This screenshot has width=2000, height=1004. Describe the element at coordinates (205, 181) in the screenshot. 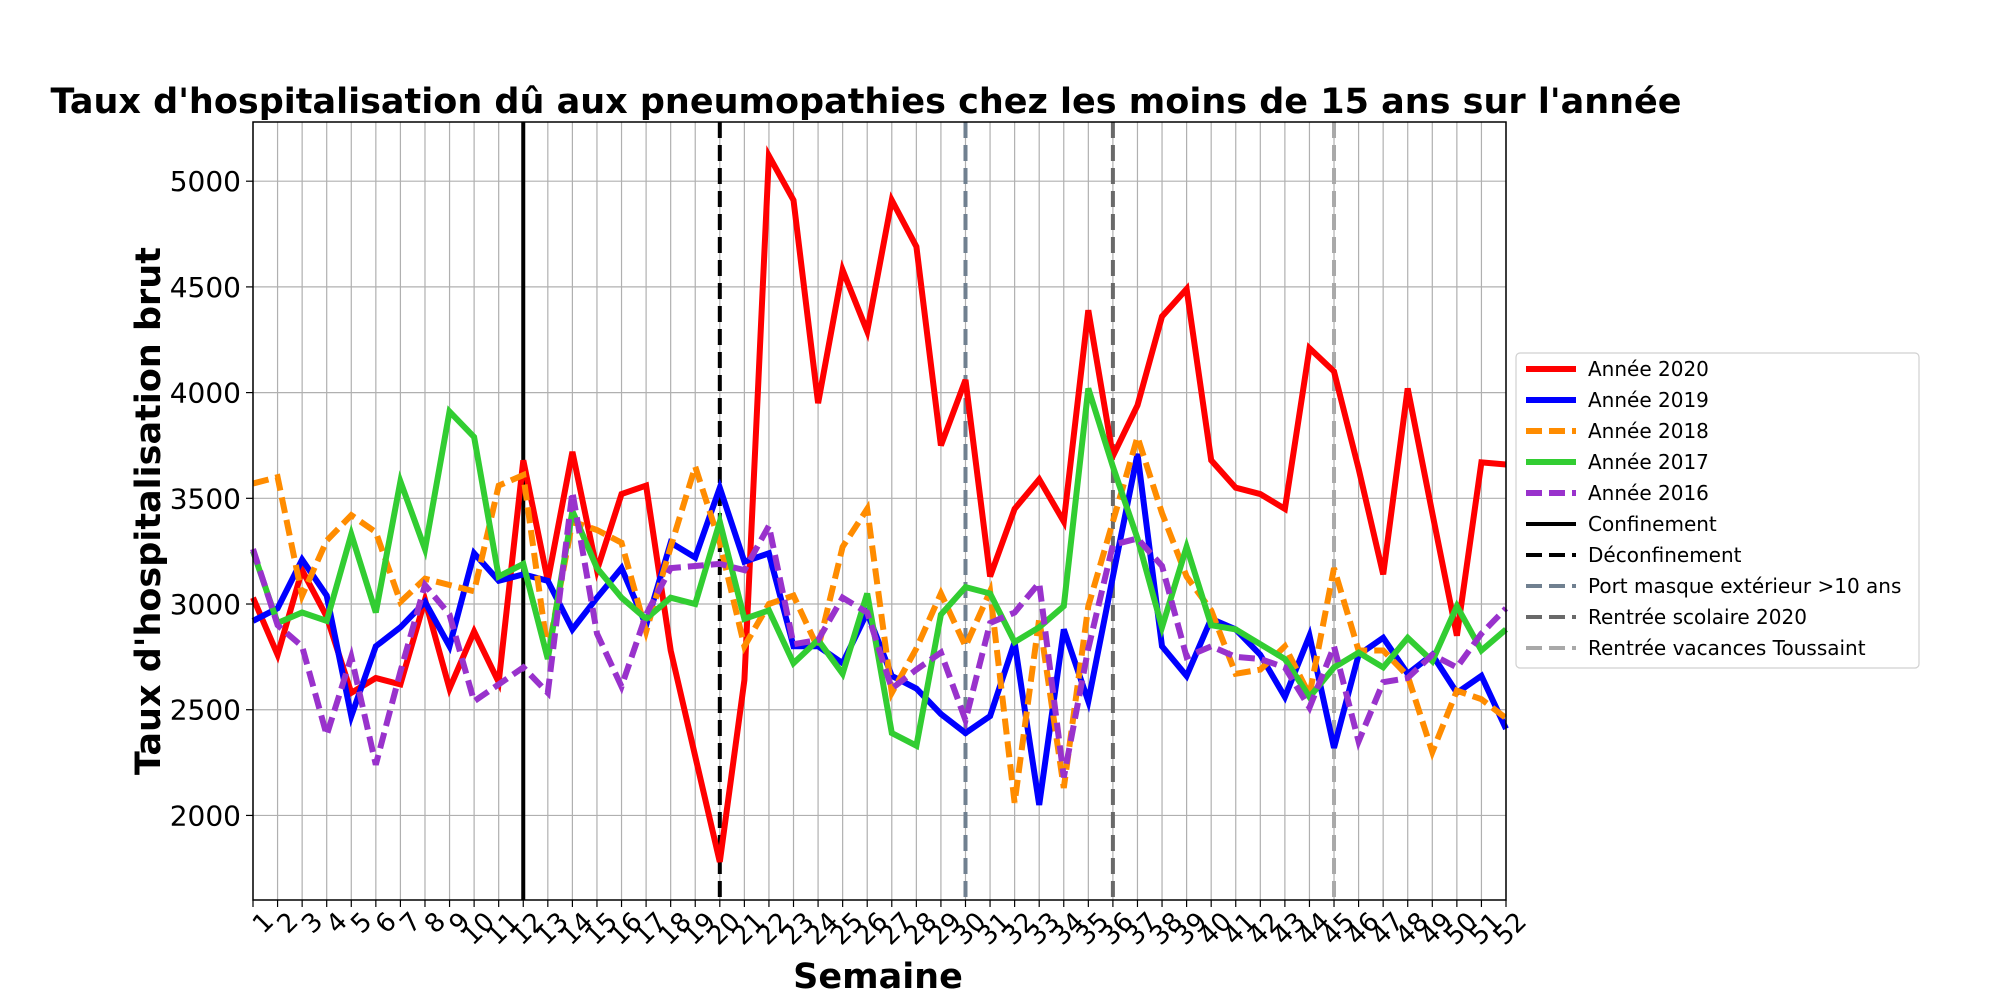

I see `y-tick-label: 5000` at that location.